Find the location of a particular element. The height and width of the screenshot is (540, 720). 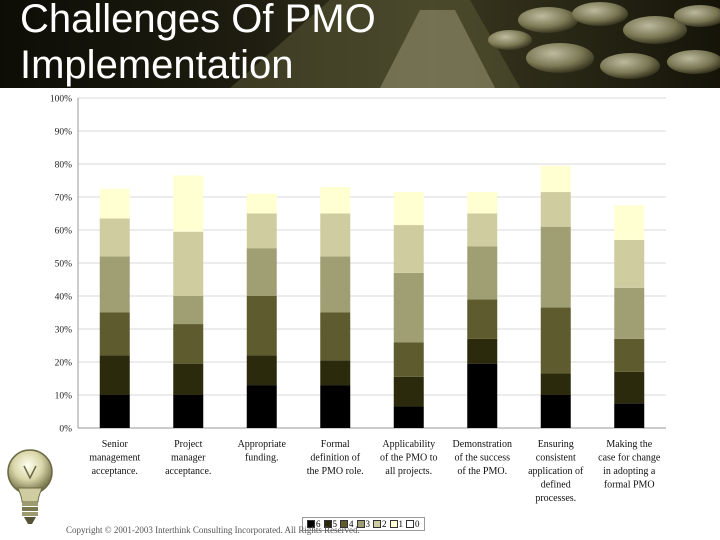

y-tick-label: 50% is located at coordinates (64, 265).